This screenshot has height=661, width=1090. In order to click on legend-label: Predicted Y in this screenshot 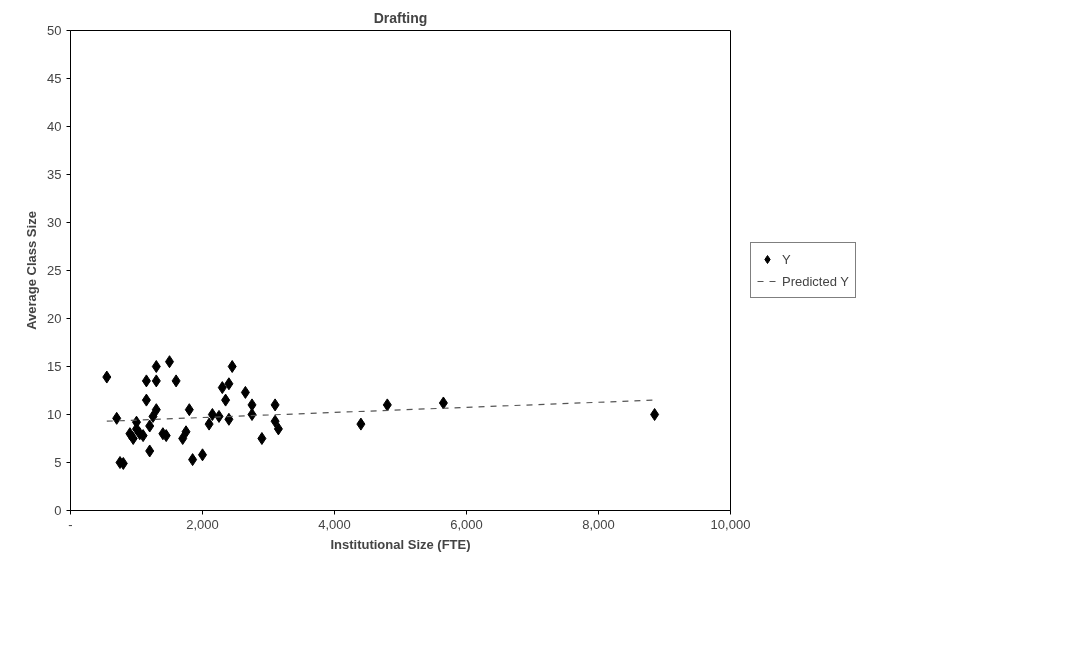, I will do `click(815, 281)`.